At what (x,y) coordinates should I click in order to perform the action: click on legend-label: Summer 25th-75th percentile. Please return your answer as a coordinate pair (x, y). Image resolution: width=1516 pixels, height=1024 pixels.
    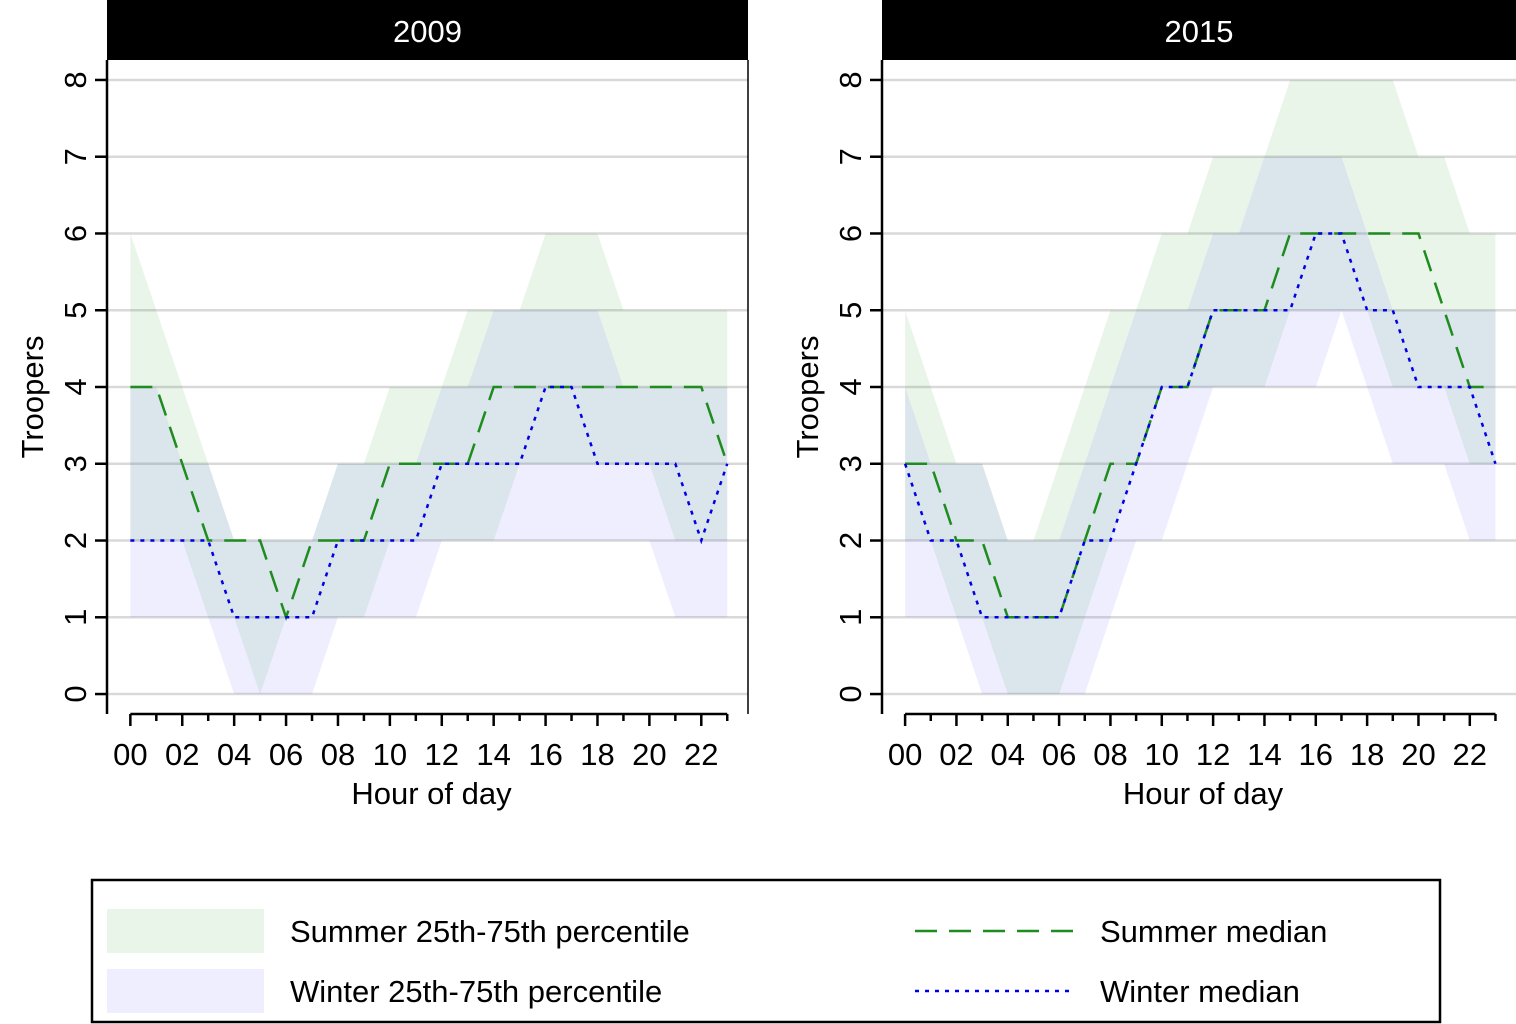
    Looking at the image, I should click on (490, 931).